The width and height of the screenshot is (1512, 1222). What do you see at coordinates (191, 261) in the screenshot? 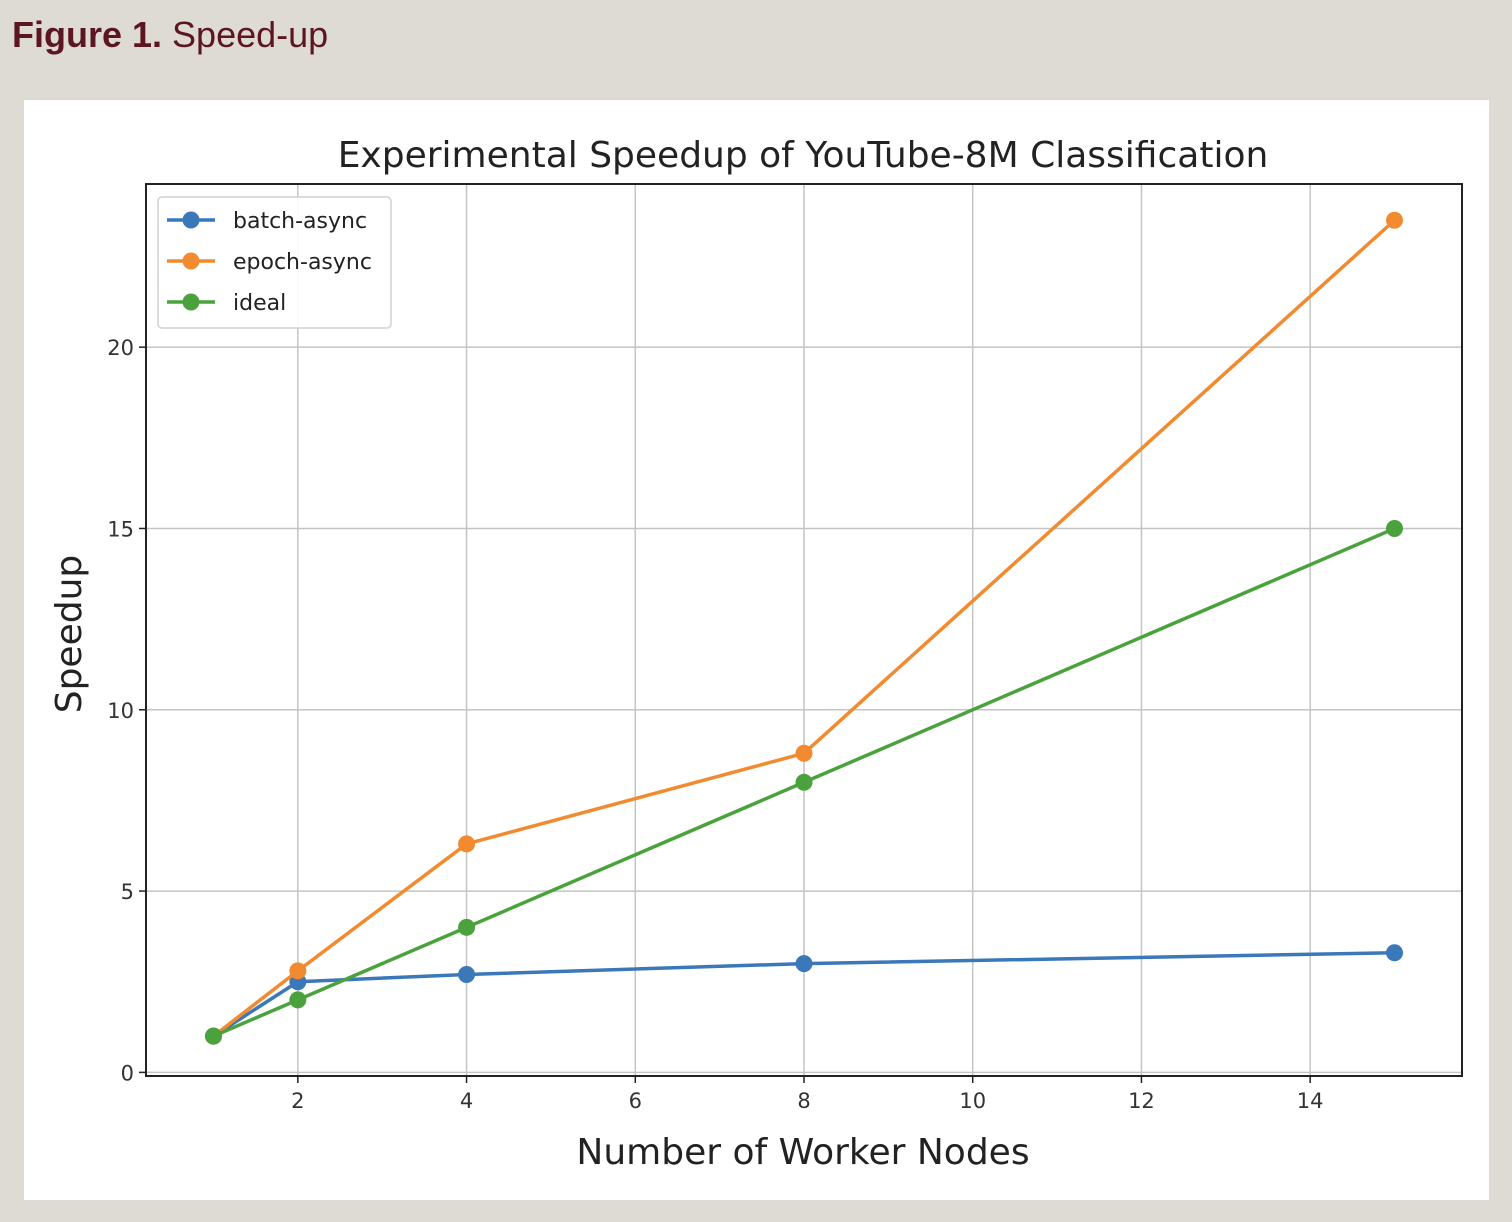
I see `legend-marker-epoch-async` at bounding box center [191, 261].